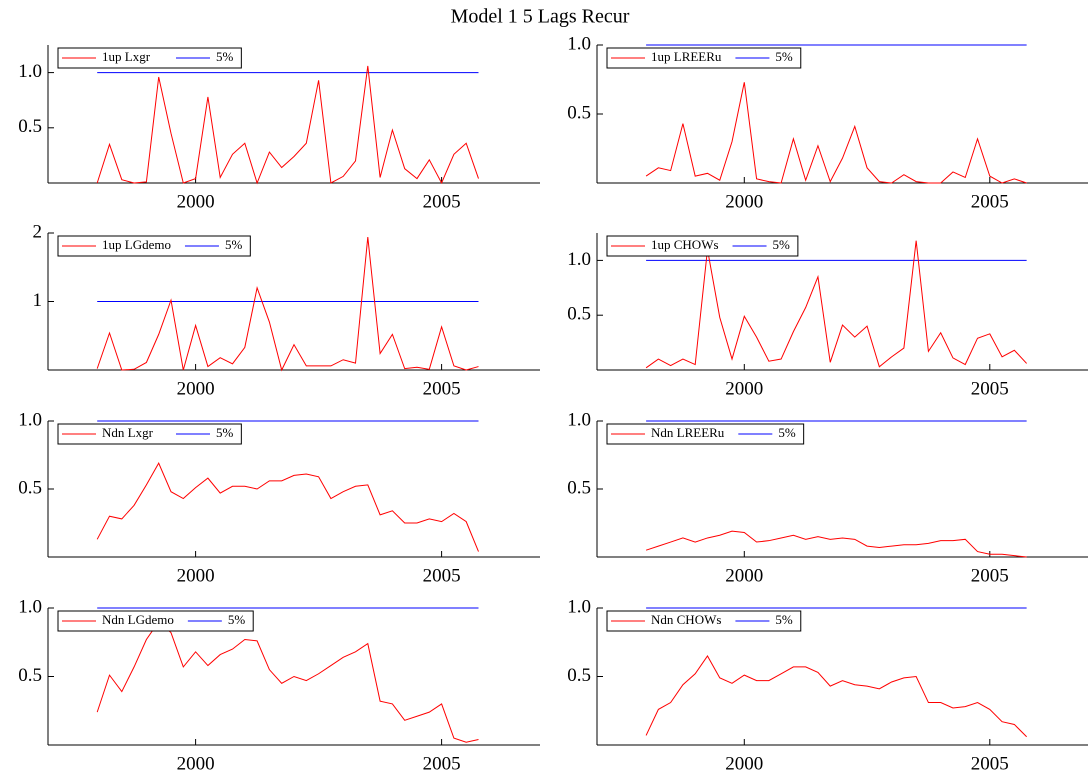 Image resolution: width=1089 pixels, height=780 pixels. Describe the element at coordinates (136, 244) in the screenshot. I see `legend-label: 1up LGdemo` at that location.